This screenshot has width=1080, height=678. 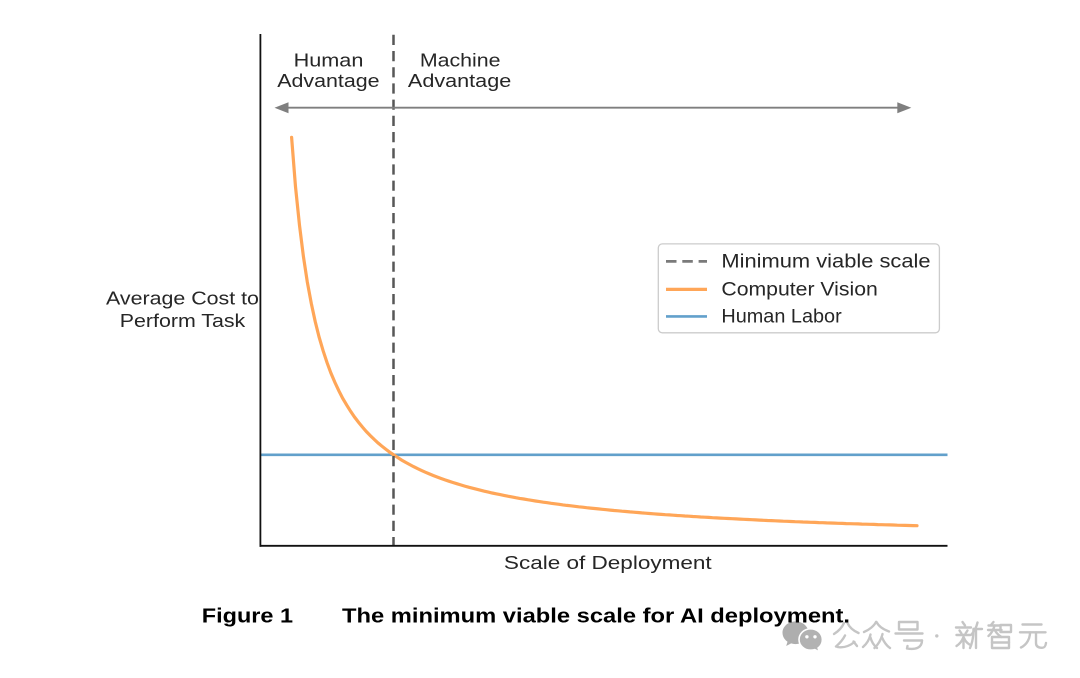 I want to click on svg-text: Average Cost to, so click(x=182, y=298).